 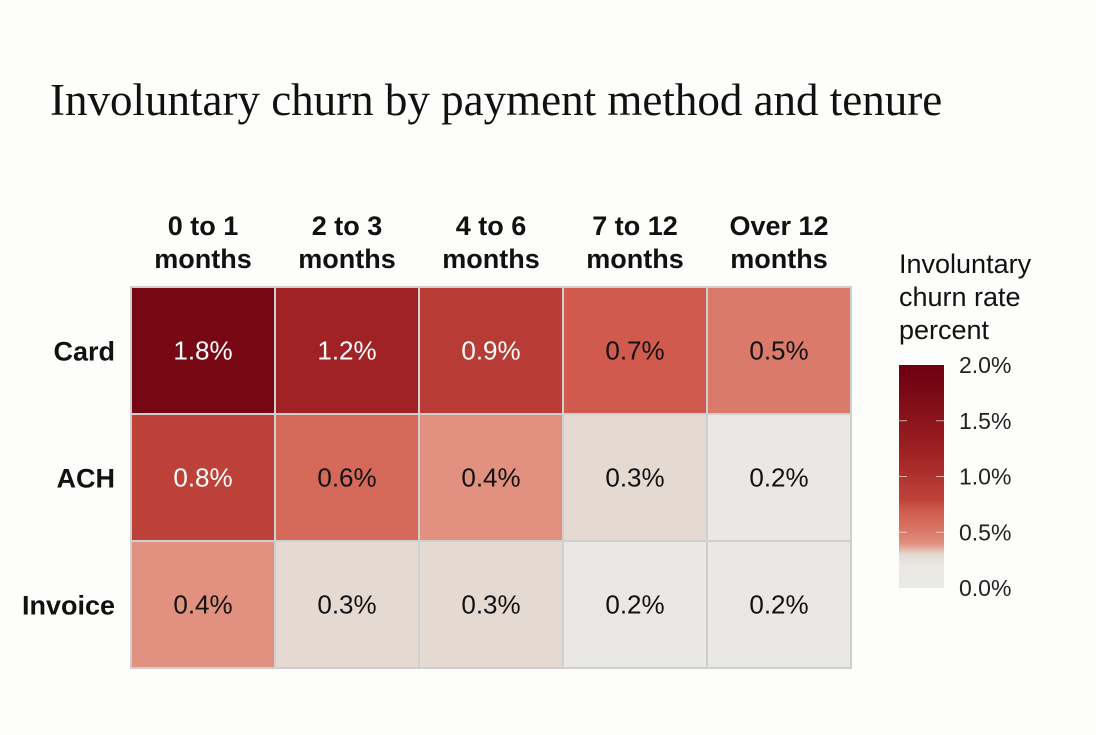 What do you see at coordinates (778, 226) in the screenshot?
I see `column-label-line: Over 12` at bounding box center [778, 226].